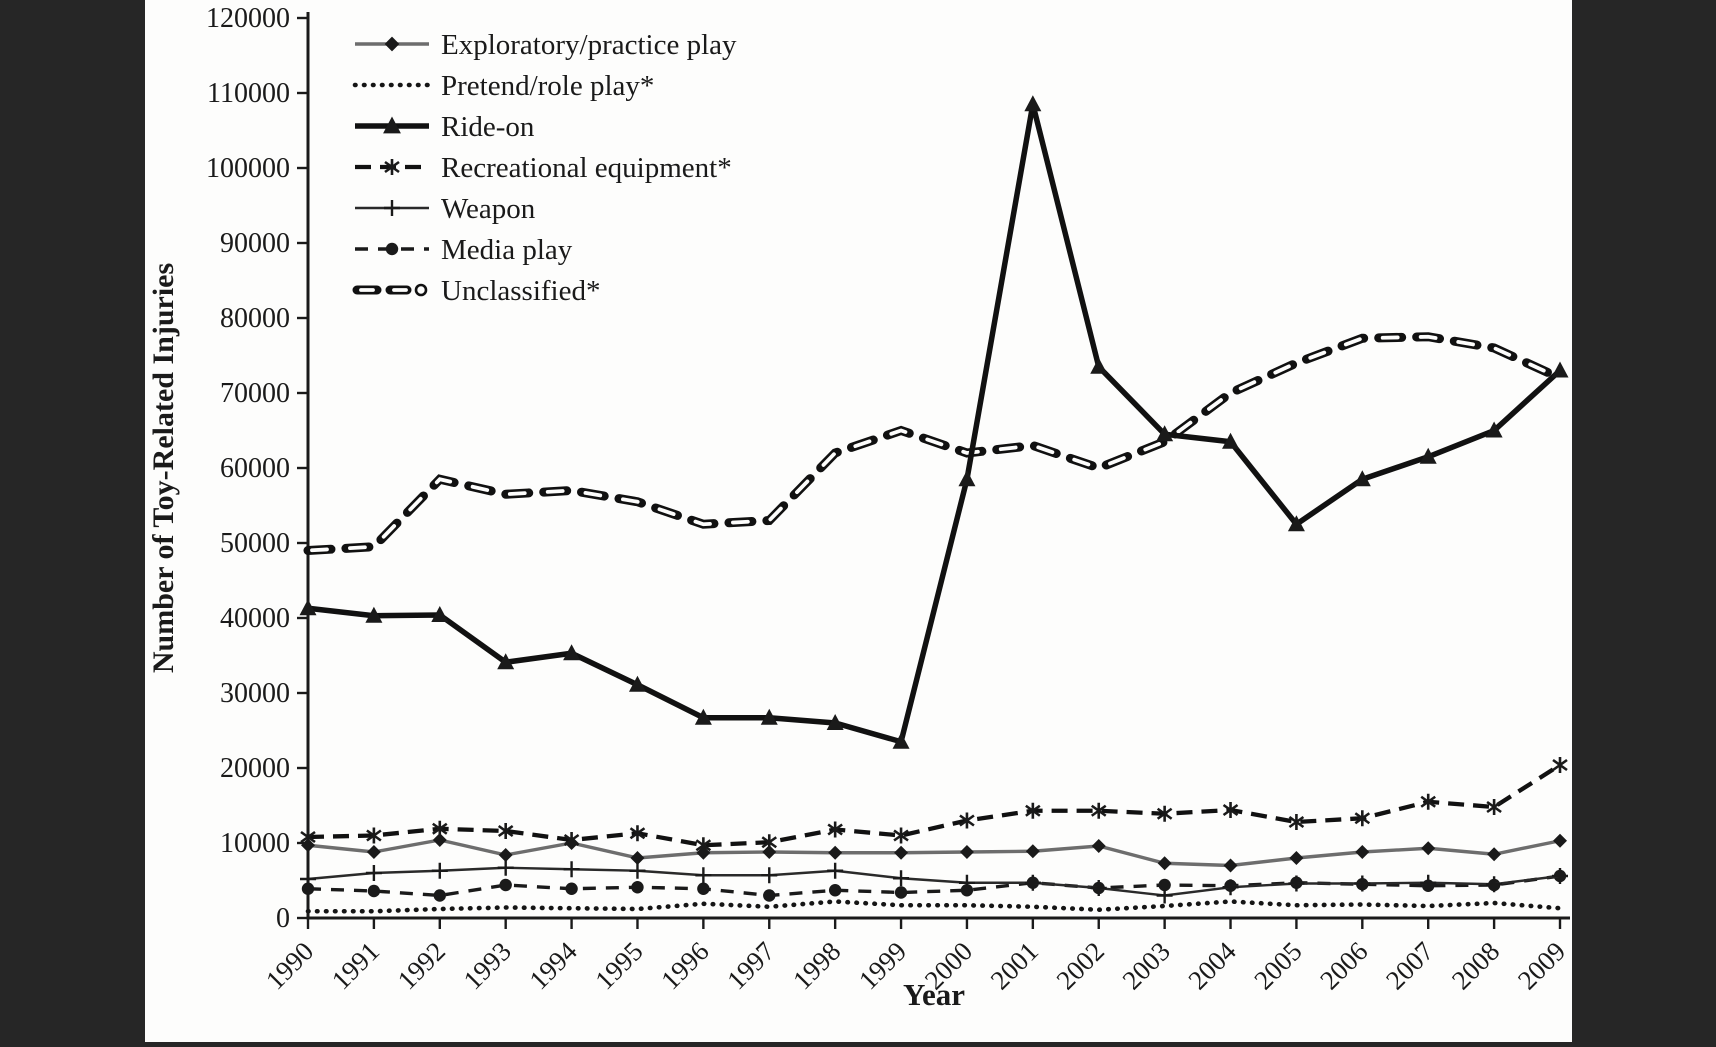 The width and height of the screenshot is (1716, 1047). Describe the element at coordinates (547, 86) in the screenshot. I see `legend-label: Pretend/role play*` at that location.